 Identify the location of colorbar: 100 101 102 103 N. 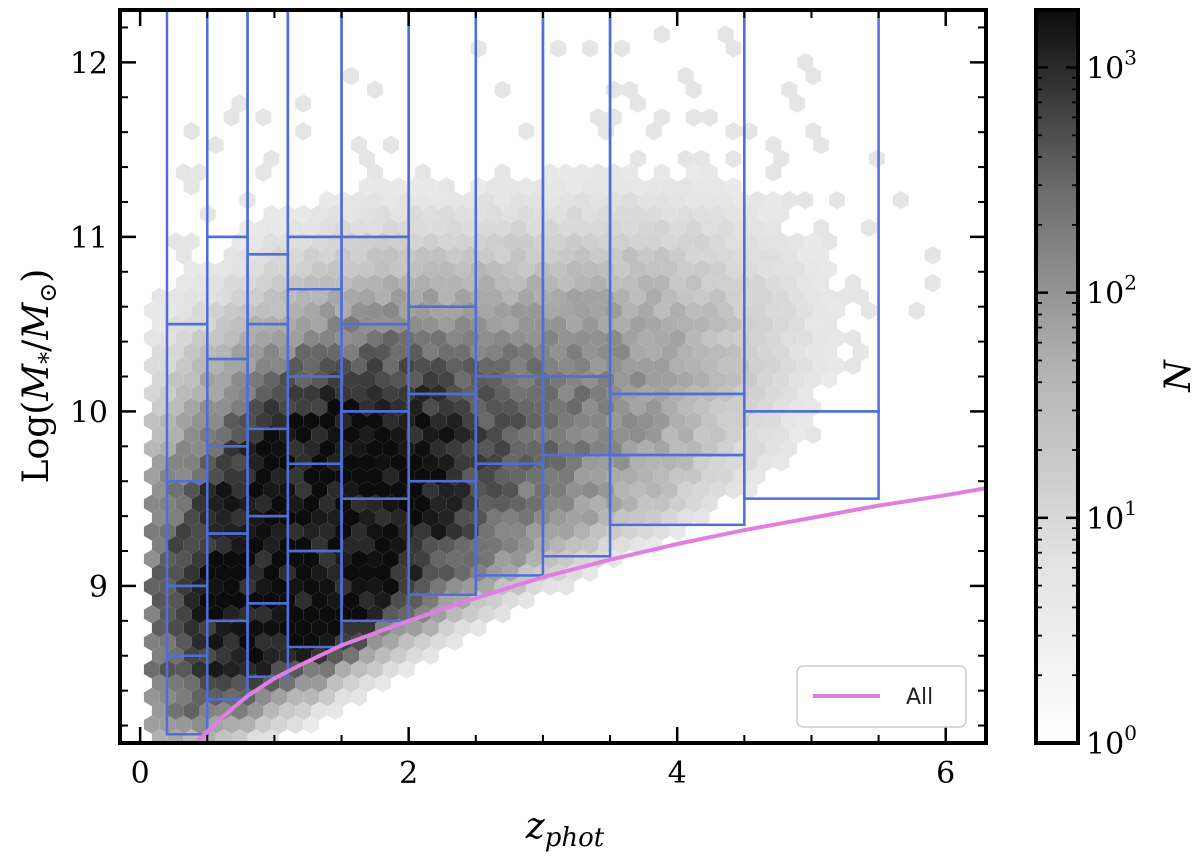
(1116, 385).